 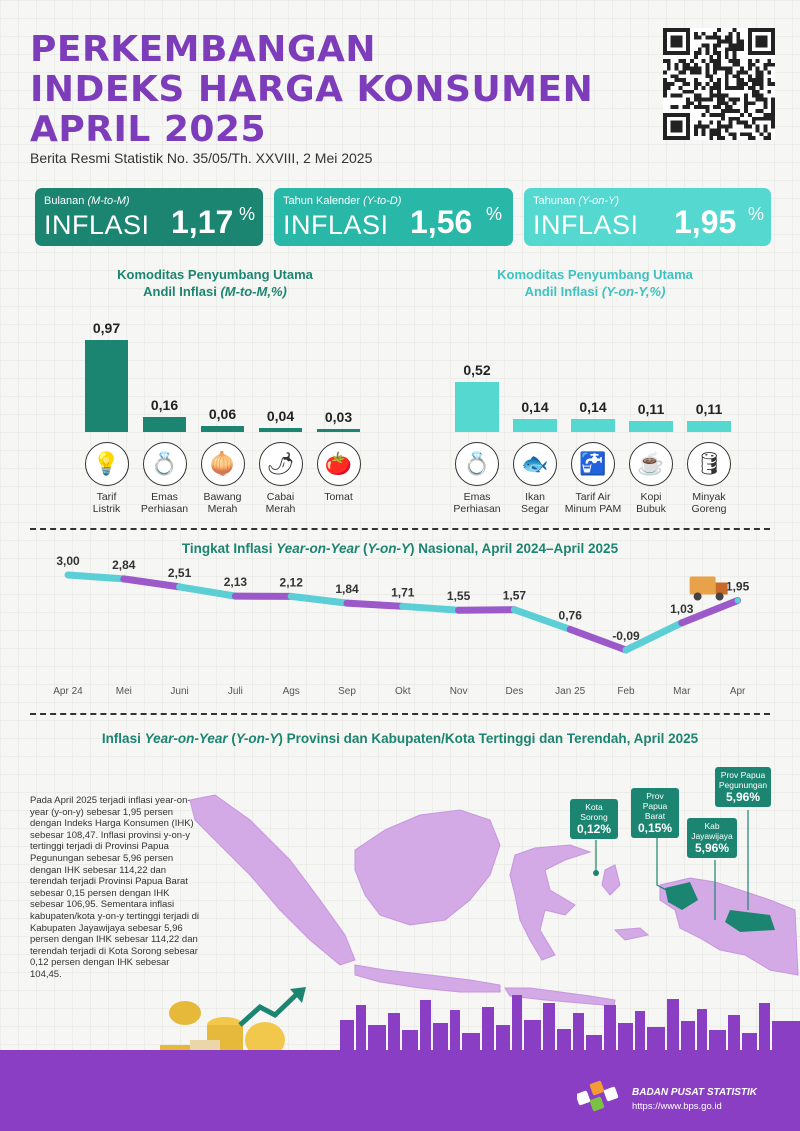 I want to click on lightbulb-icon: 💡, so click(x=106, y=464).